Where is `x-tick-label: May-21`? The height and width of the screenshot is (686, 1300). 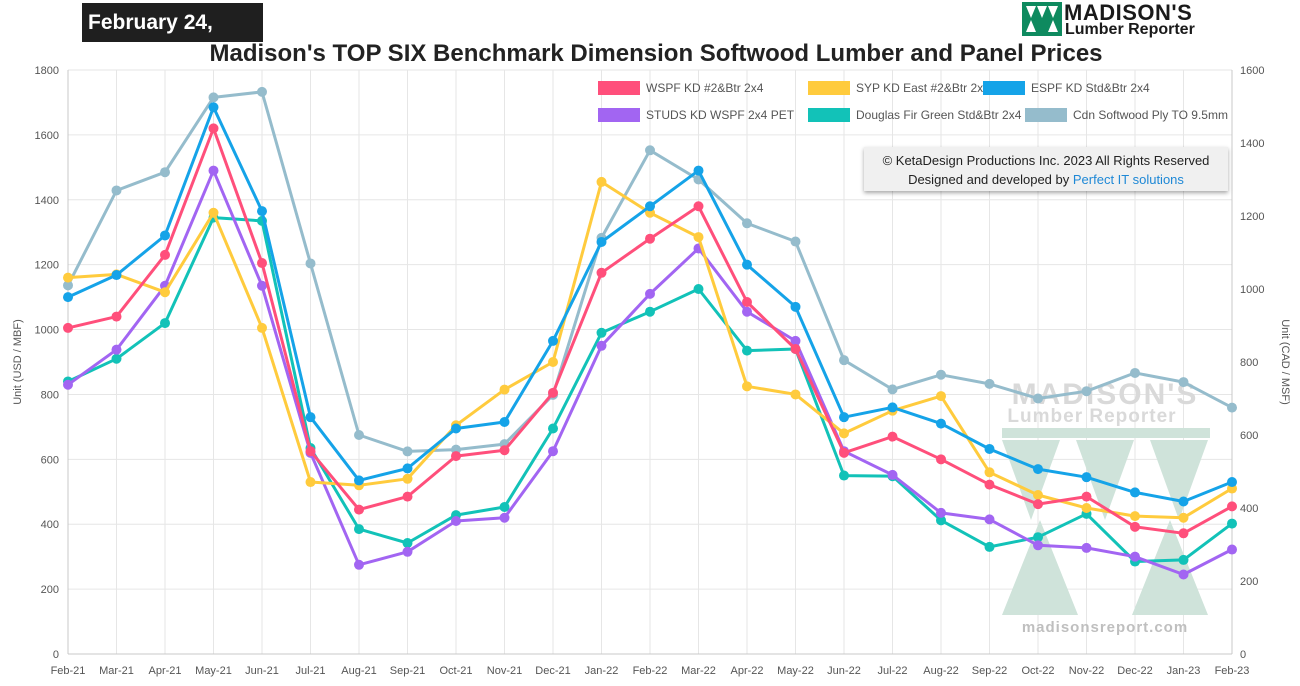
x-tick-label: May-21 is located at coordinates (213, 671).